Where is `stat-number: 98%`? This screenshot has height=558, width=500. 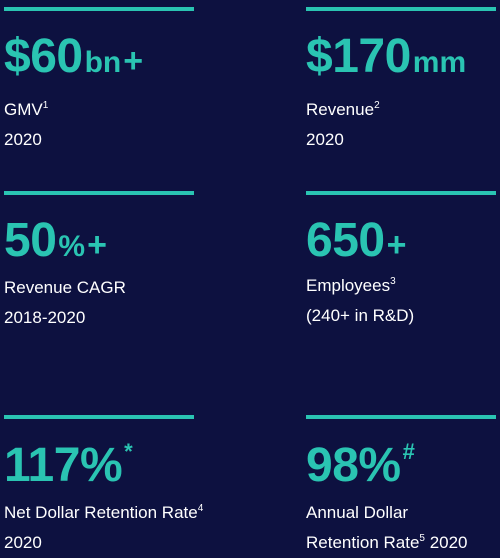 stat-number: 98% is located at coordinates (353, 465).